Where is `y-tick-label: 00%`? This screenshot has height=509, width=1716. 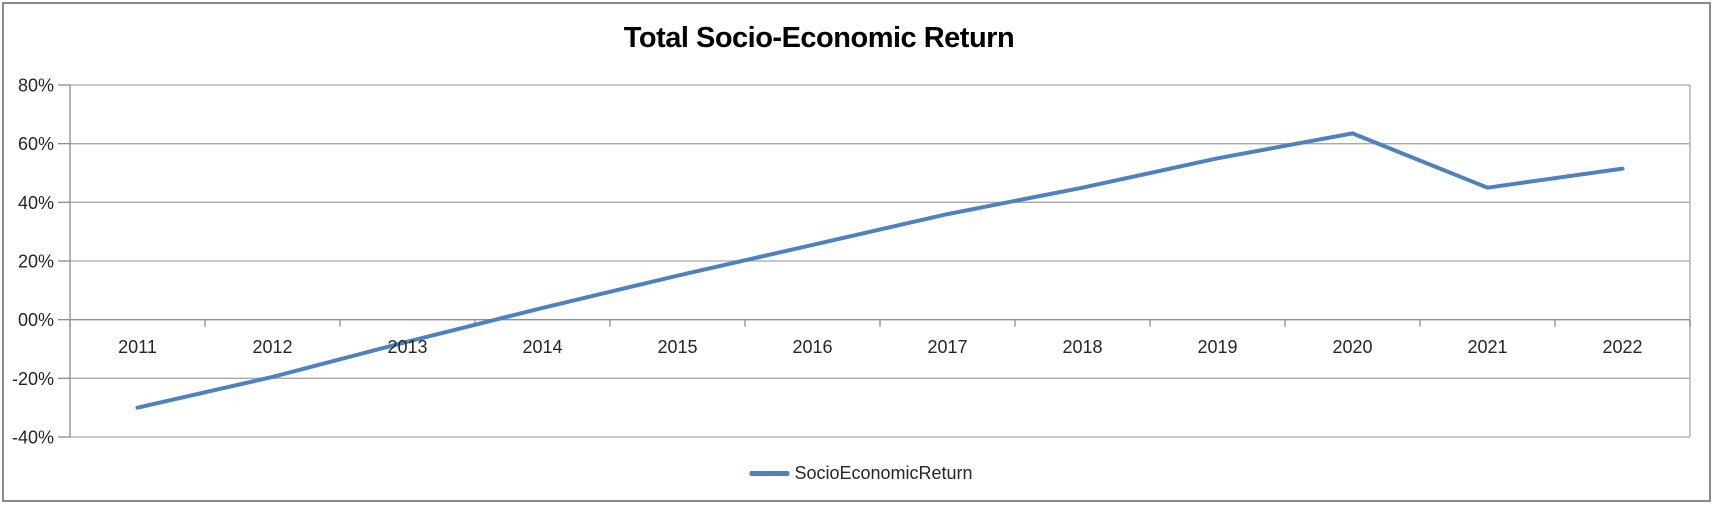
y-tick-label: 00% is located at coordinates (36, 320).